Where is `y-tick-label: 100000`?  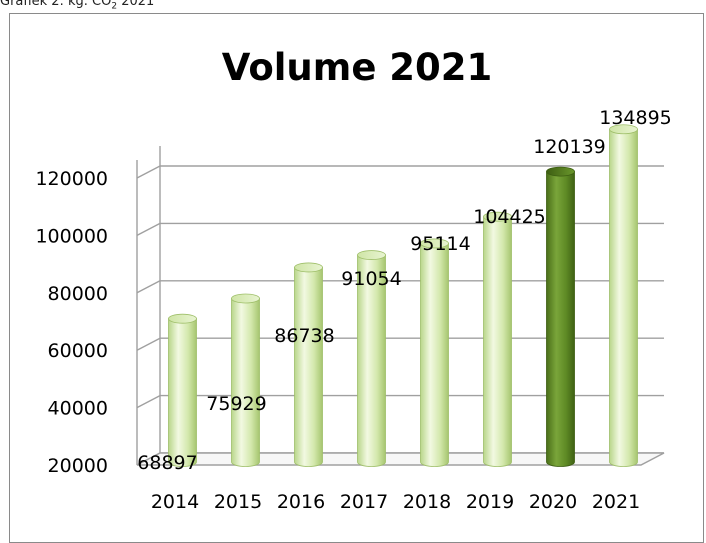 y-tick-label: 100000 is located at coordinates (71, 236).